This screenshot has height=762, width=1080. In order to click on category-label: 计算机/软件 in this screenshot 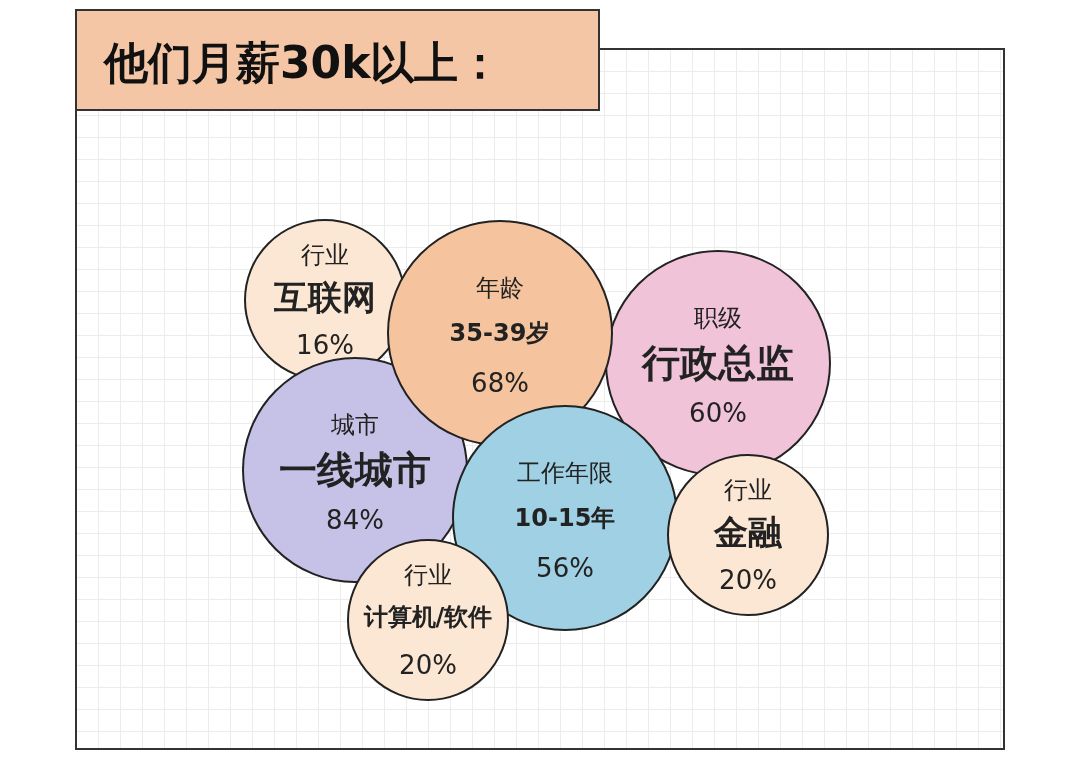, I will do `click(427, 617)`.